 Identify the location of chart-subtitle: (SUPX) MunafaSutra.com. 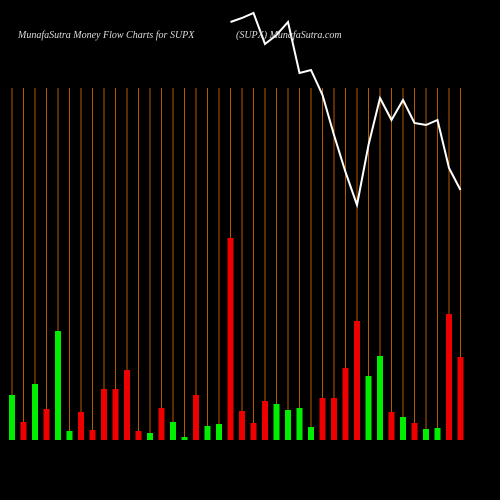
(289, 35).